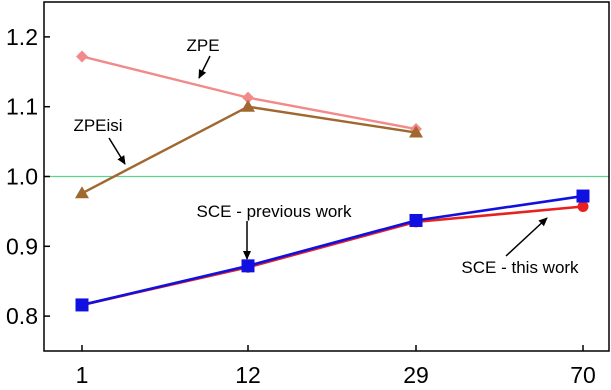  Describe the element at coordinates (97, 125) in the screenshot. I see `annotation-zpeisi: ZPEisi` at that location.